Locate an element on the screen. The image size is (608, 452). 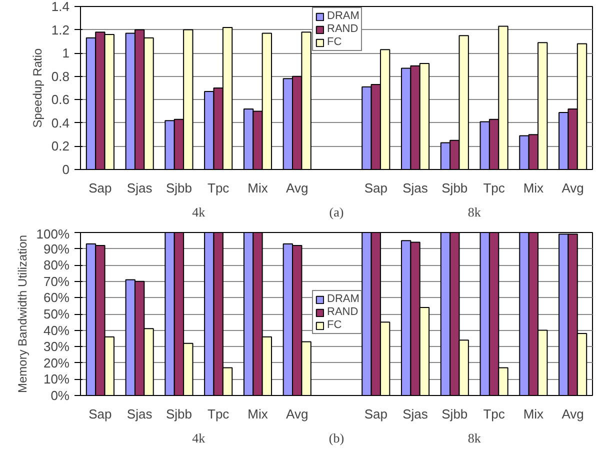
y-tick-label: 100% is located at coordinates (53, 234).